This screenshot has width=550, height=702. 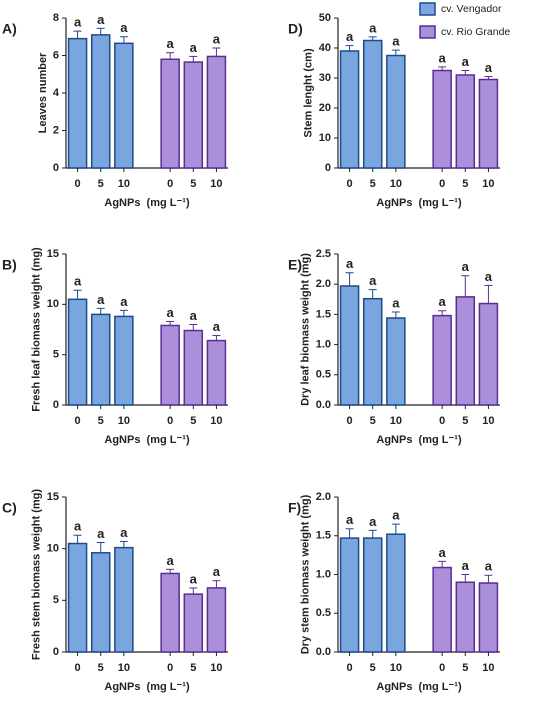 I want to click on legend-label: cv. Rio Grande, so click(x=475, y=32).